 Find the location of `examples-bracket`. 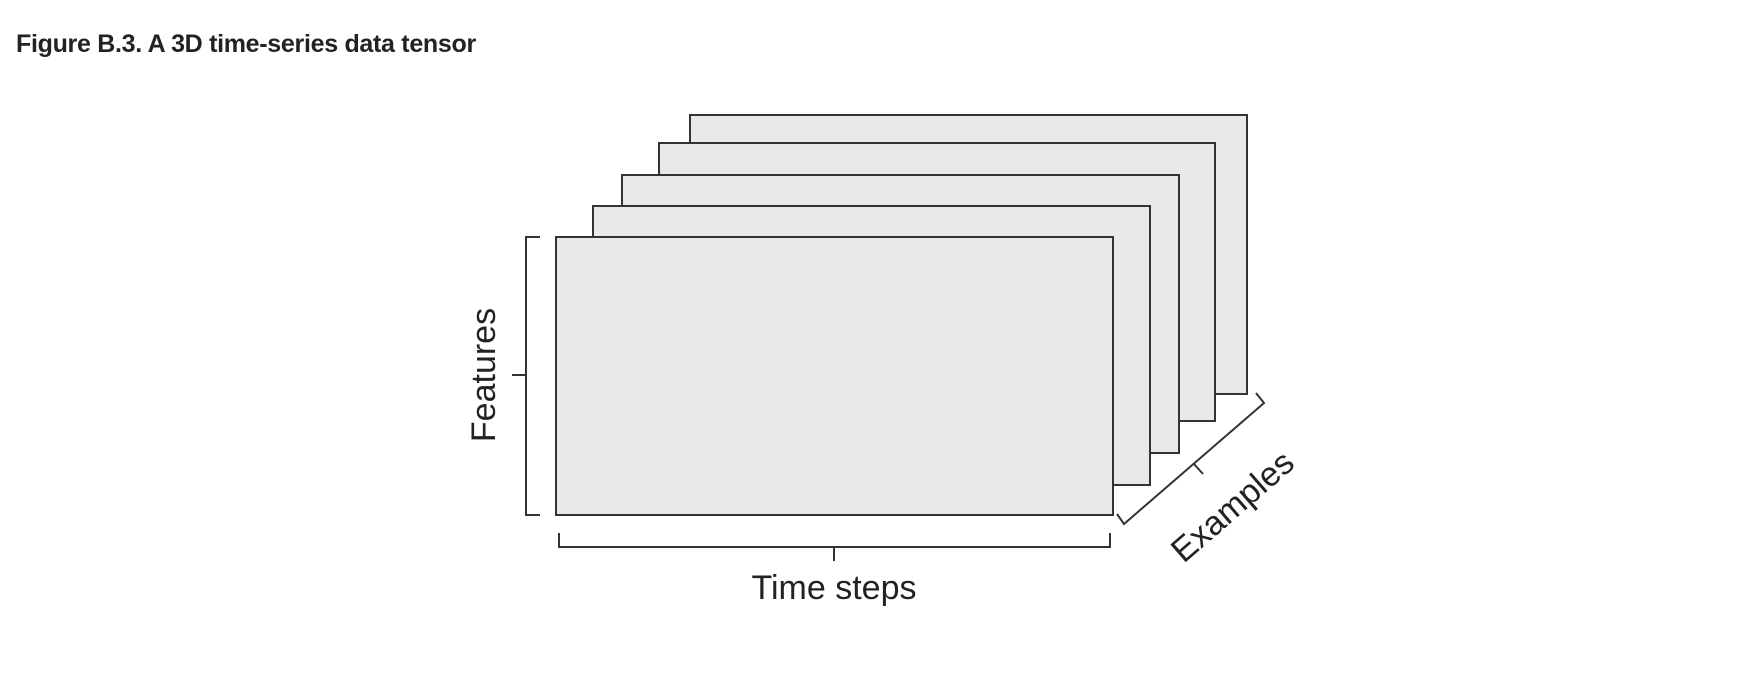

examples-bracket is located at coordinates (1191, 459).